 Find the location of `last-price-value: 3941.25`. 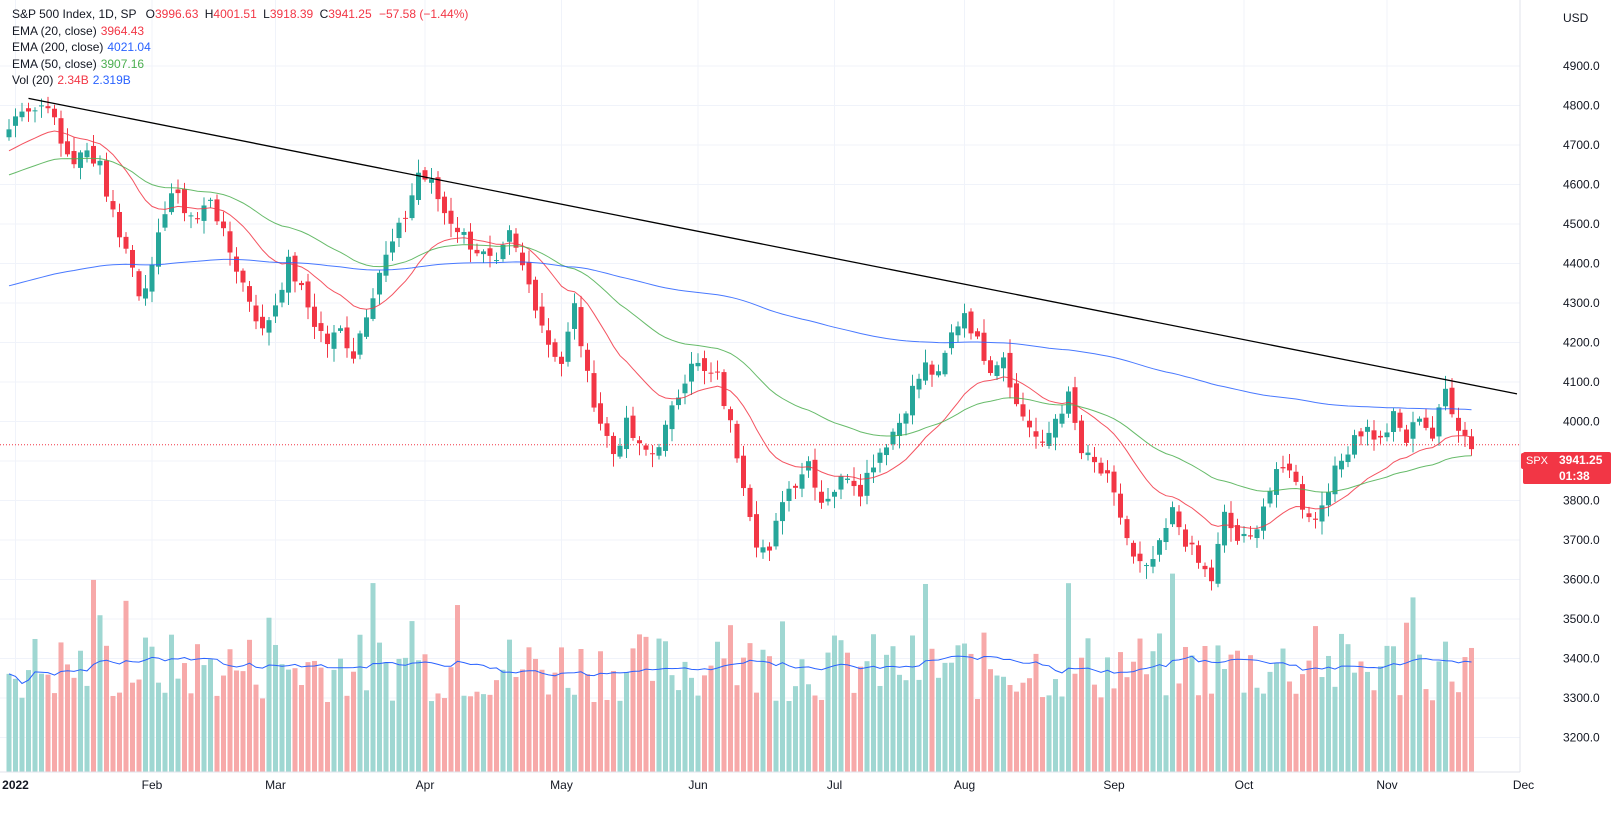

last-price-value: 3941.25 is located at coordinates (1581, 460).